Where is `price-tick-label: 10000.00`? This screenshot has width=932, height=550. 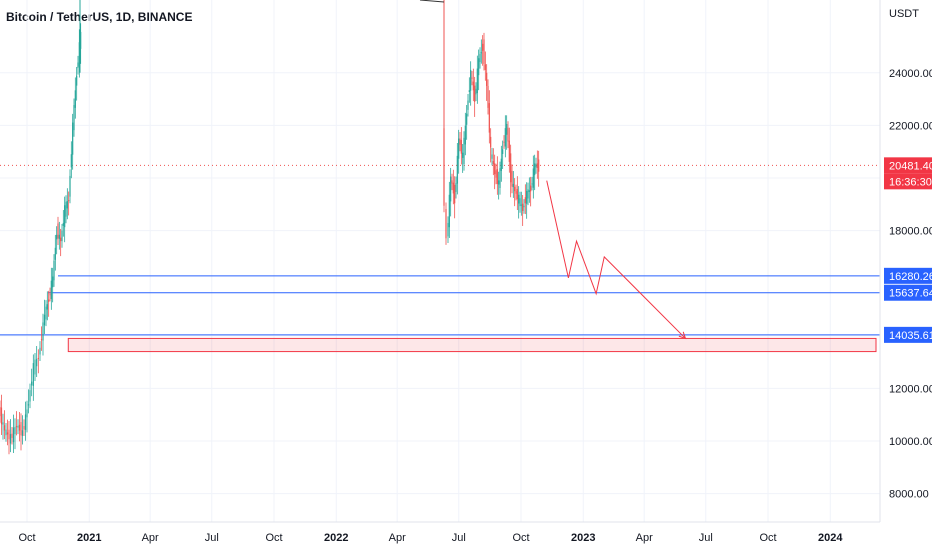 price-tick-label: 10000.00 is located at coordinates (910, 442).